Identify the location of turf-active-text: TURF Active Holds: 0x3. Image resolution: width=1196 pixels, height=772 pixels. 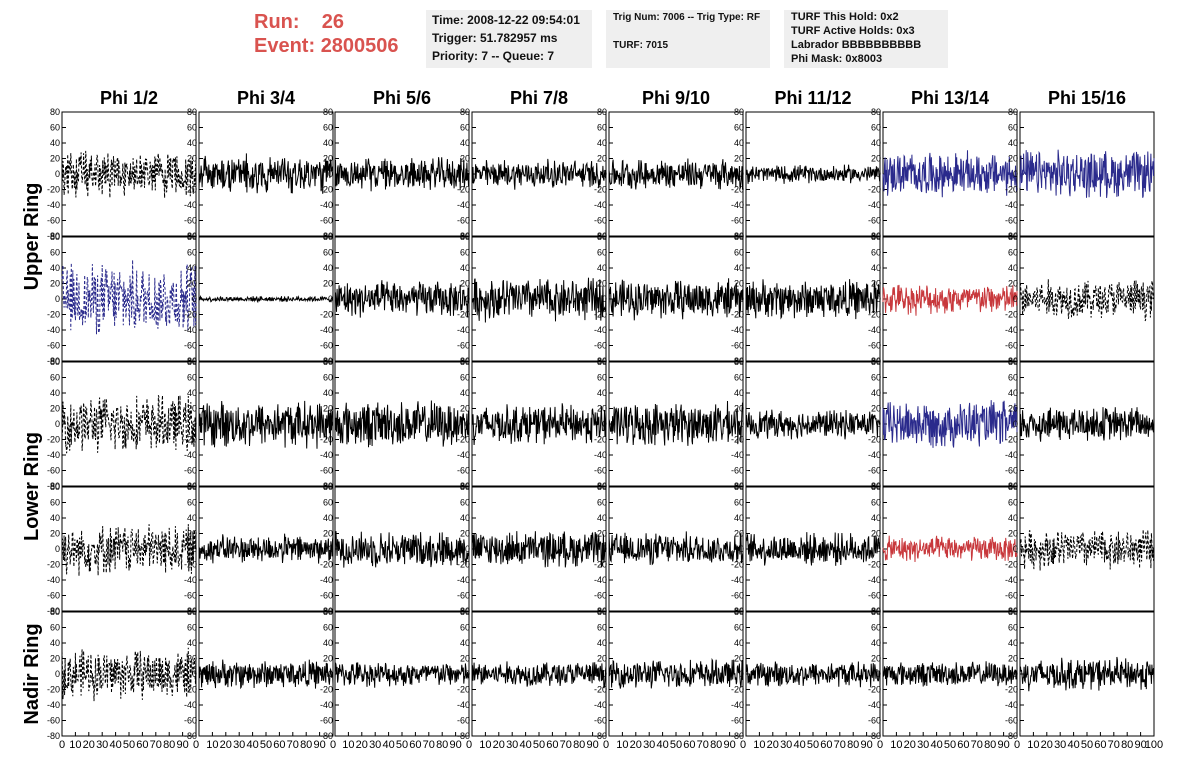
(853, 31).